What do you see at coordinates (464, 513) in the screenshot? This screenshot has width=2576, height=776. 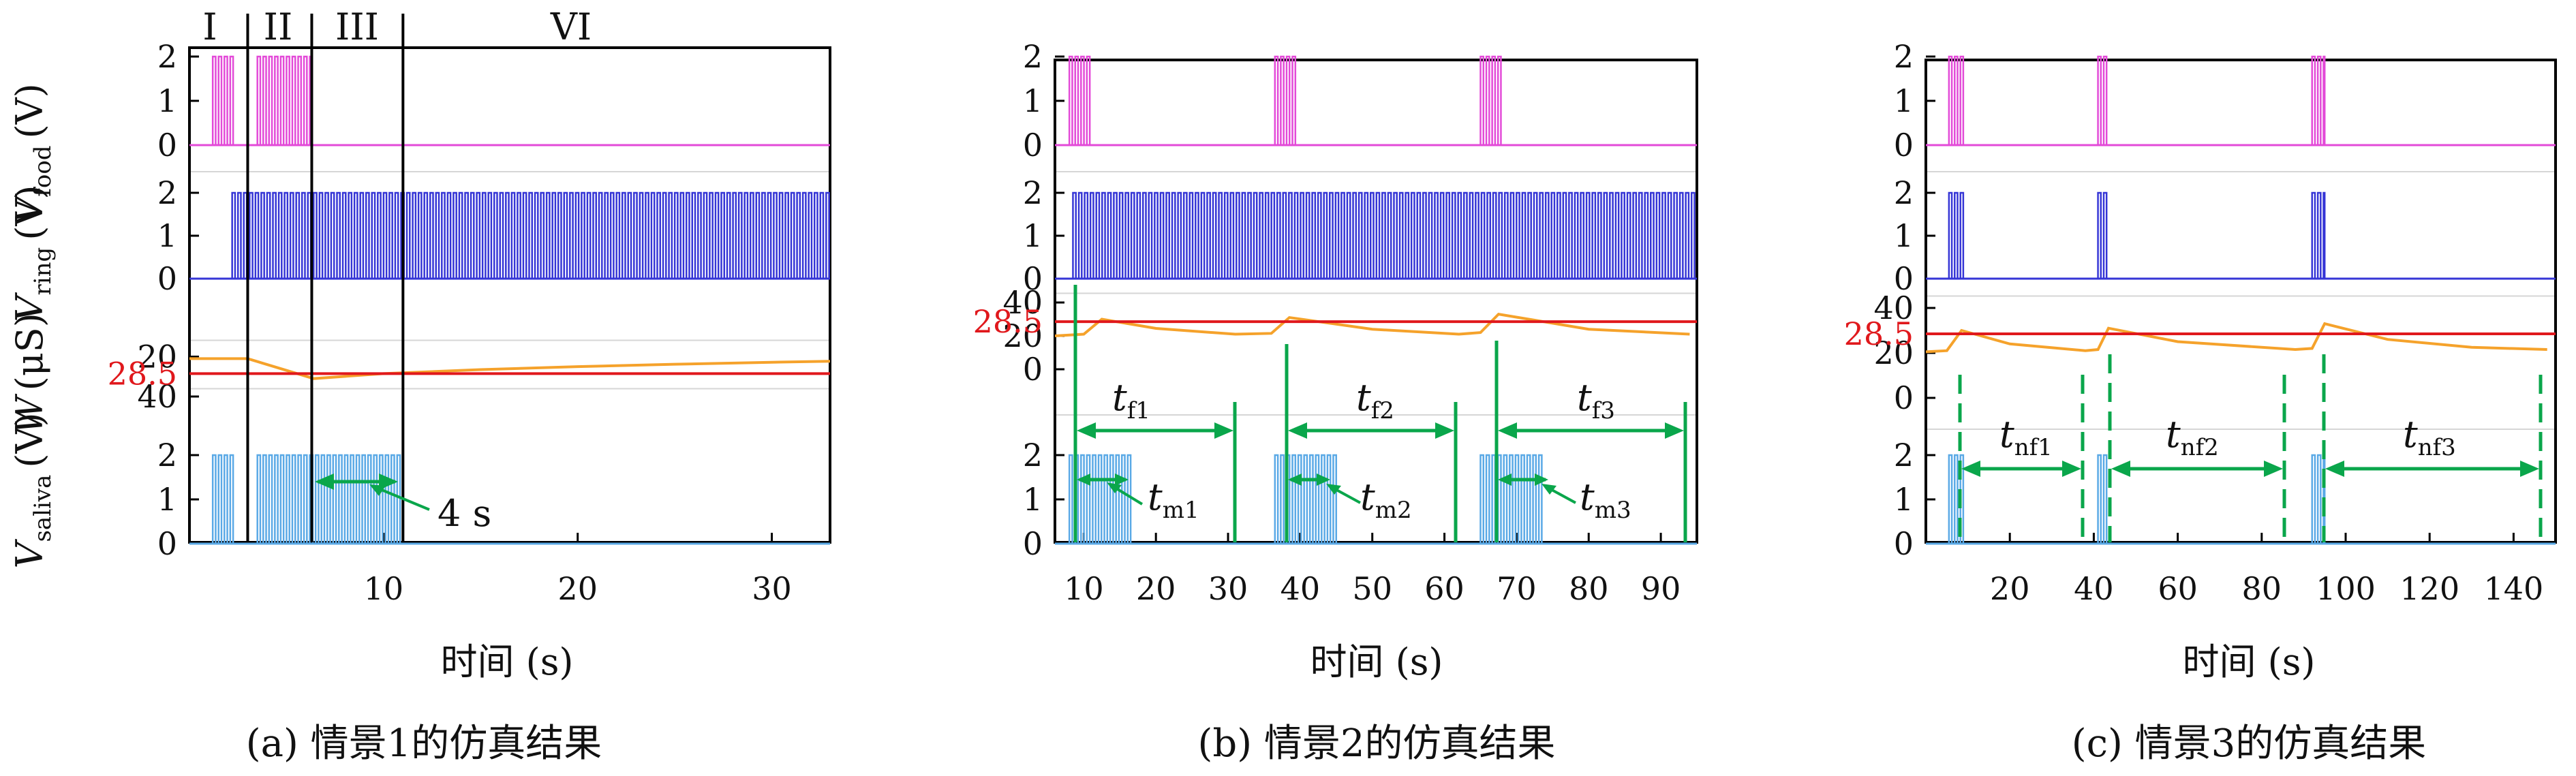 I see `annotation-4s: 4 s` at bounding box center [464, 513].